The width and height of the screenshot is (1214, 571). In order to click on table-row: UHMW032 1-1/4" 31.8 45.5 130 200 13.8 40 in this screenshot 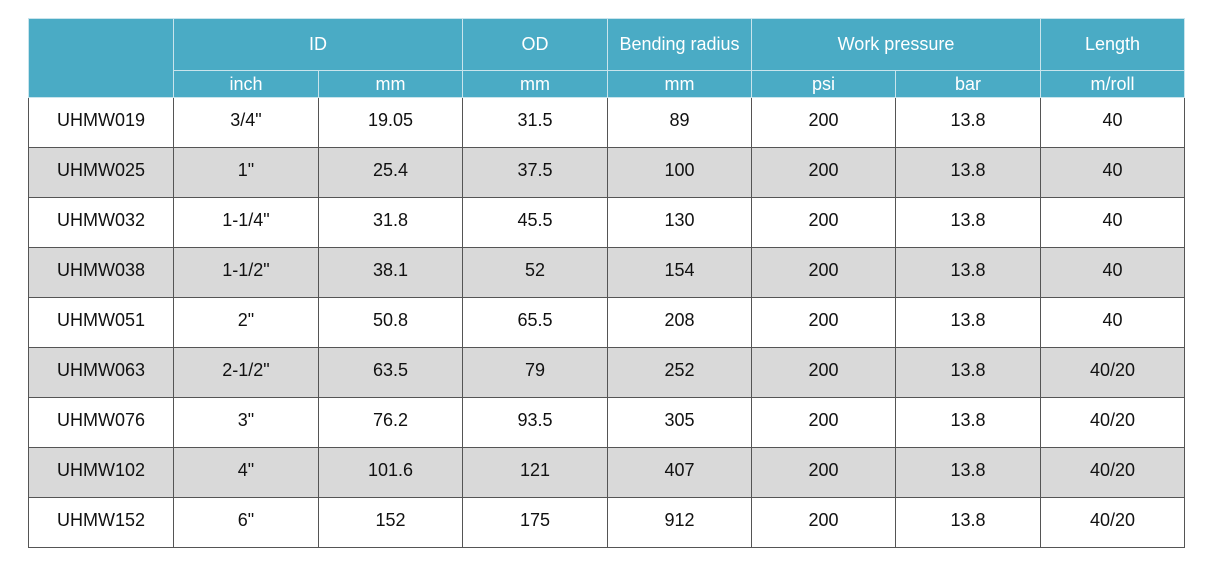, I will do `click(606, 222)`.